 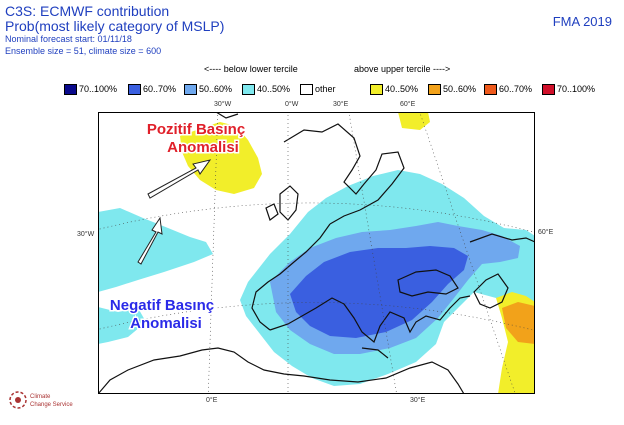 What do you see at coordinates (18, 400) in the screenshot?
I see `logo-icon` at bounding box center [18, 400].